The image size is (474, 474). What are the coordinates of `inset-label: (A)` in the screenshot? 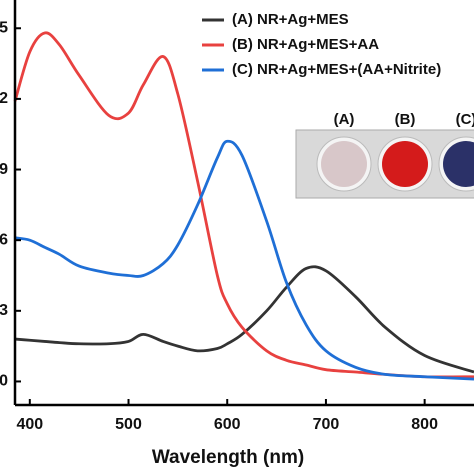 It's located at (344, 119).